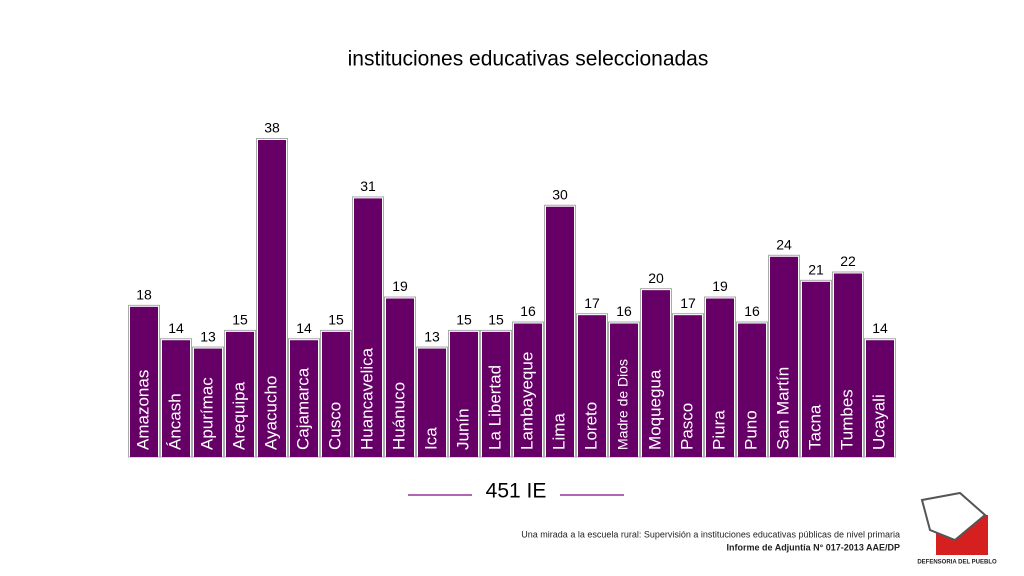  What do you see at coordinates (784, 244) in the screenshot?
I see `value-label: 24` at bounding box center [784, 244].